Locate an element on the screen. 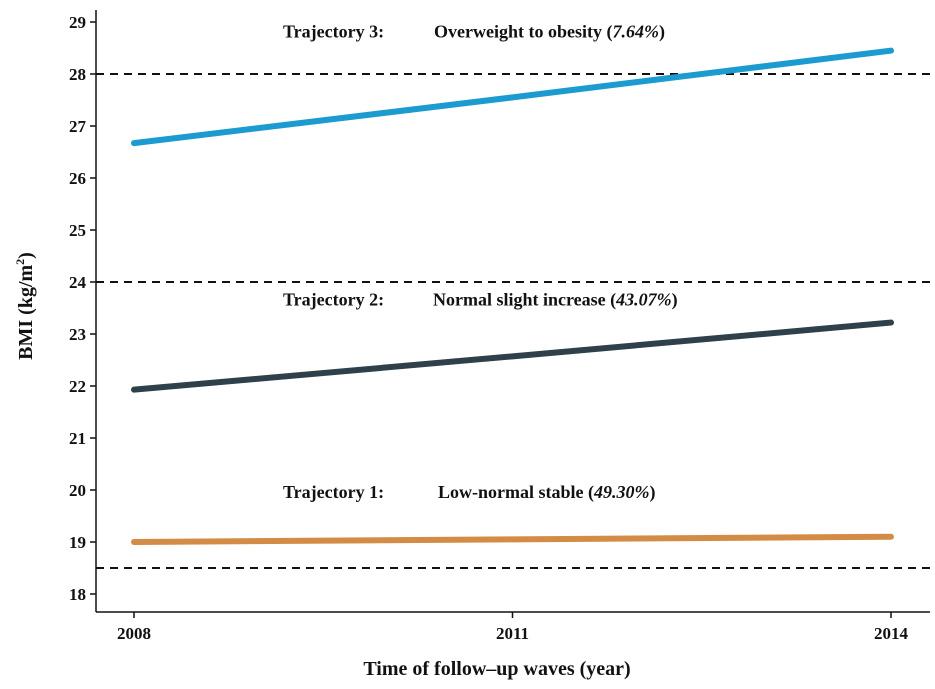 This screenshot has width=935, height=689. x-tick-label: 2008 is located at coordinates (134, 633).